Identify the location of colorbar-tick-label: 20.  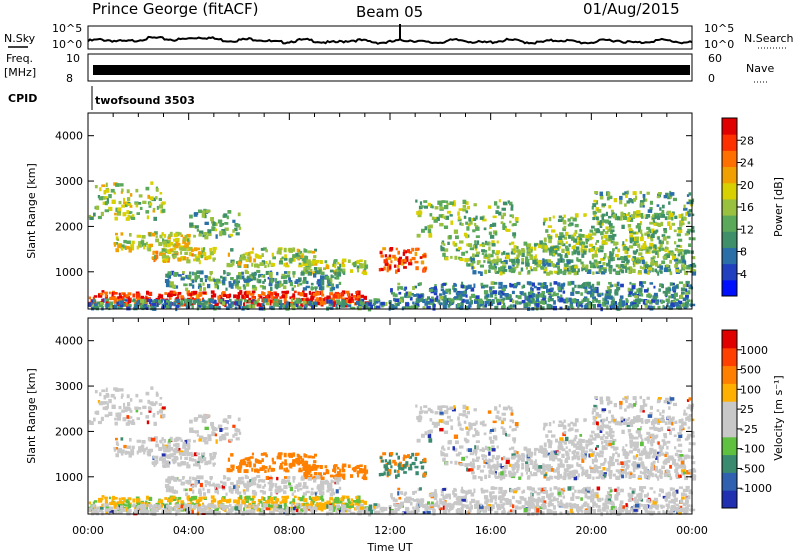
(747, 185).